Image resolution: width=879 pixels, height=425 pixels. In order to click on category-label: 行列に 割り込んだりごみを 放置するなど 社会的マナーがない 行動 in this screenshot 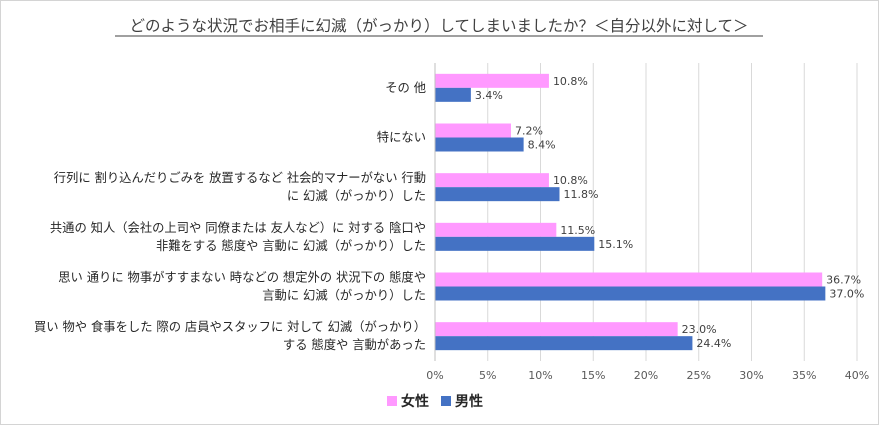, I will do `click(240, 177)`.